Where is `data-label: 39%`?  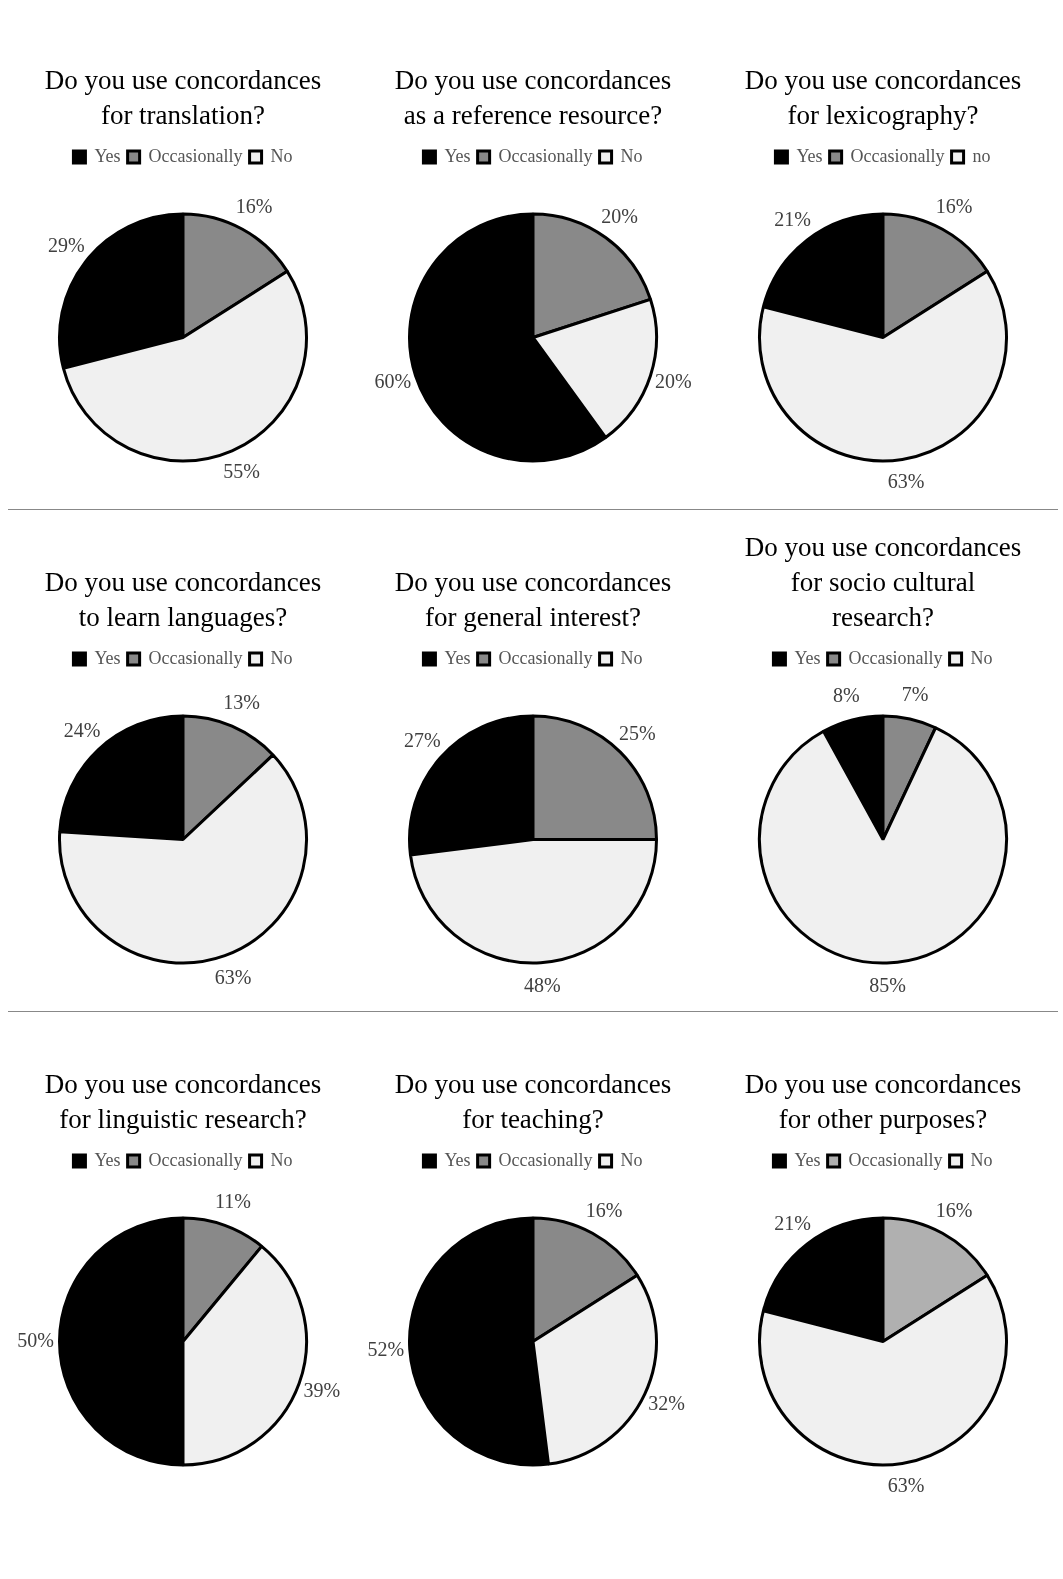
data-label: 39% is located at coordinates (322, 1389).